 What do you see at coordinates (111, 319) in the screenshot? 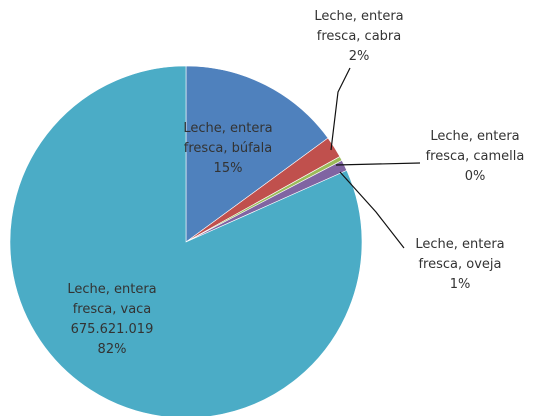
I see `slice-label-vaca: Leche, entera fresca, vaca 675.621.019 82%` at bounding box center [111, 319].